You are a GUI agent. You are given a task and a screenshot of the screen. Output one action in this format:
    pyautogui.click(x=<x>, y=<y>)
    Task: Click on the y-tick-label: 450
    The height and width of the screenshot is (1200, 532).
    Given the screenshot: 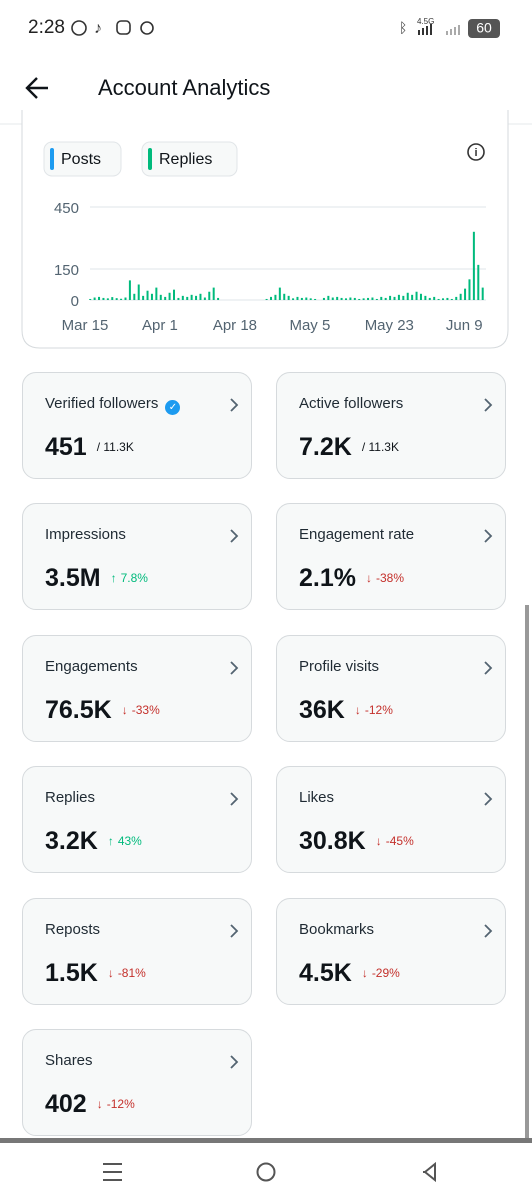 What is the action you would take?
    pyautogui.click(x=66, y=208)
    